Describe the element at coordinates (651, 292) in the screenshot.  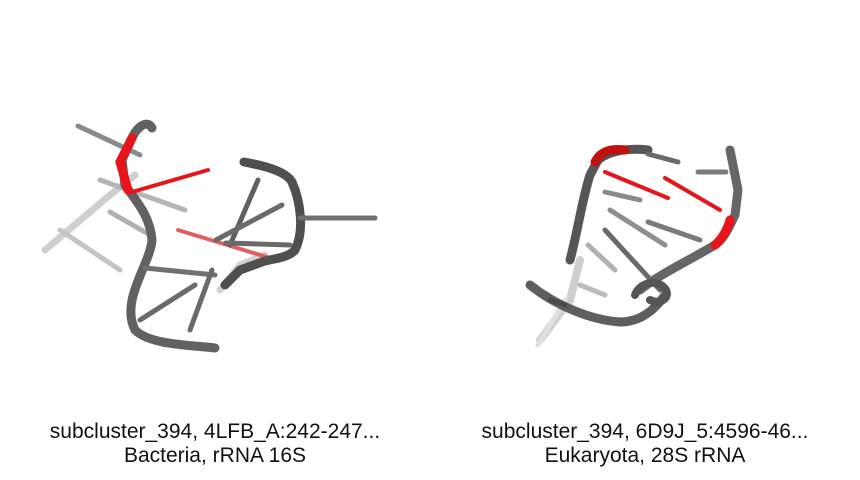
I see `backbone-loop-knot` at that location.